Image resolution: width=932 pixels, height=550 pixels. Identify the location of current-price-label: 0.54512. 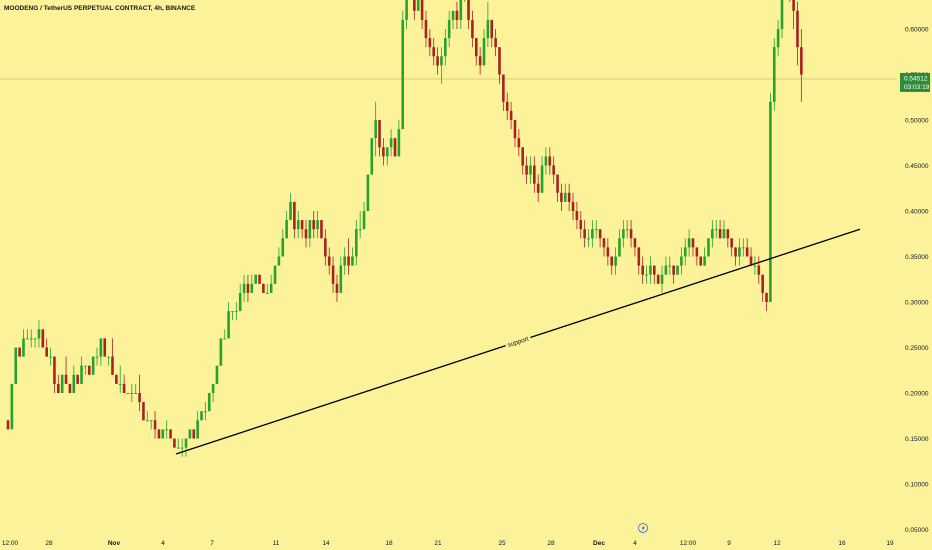
(916, 78).